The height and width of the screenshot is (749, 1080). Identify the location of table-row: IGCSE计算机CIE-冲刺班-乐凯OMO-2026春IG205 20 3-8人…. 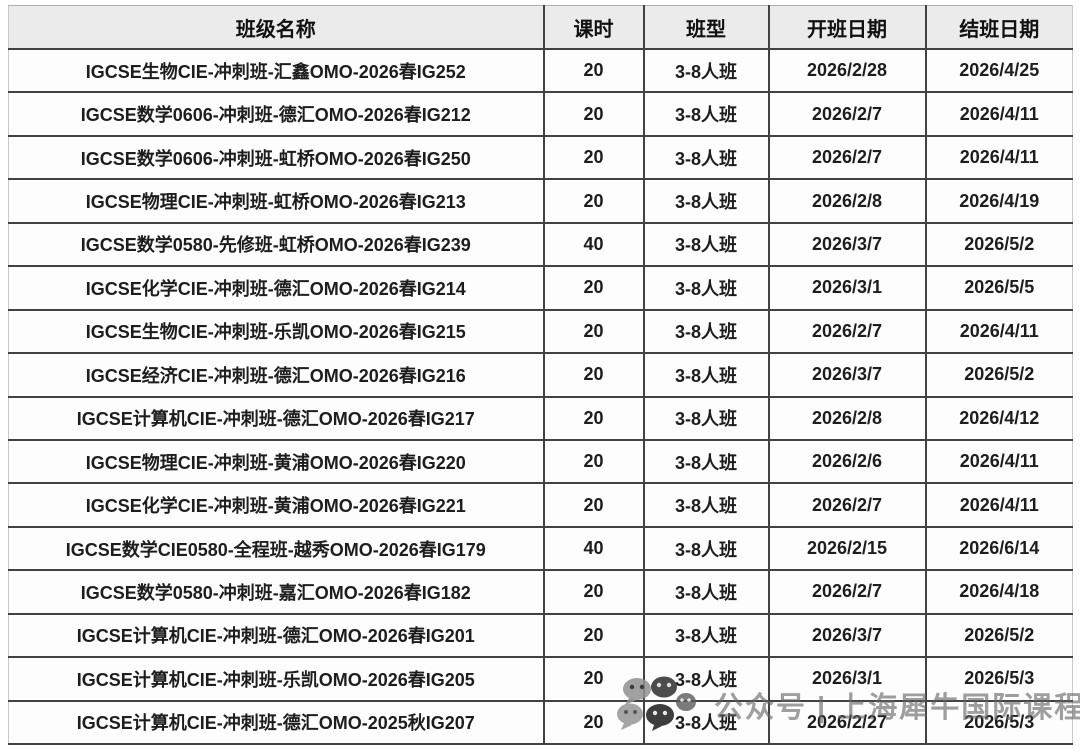
(540, 679).